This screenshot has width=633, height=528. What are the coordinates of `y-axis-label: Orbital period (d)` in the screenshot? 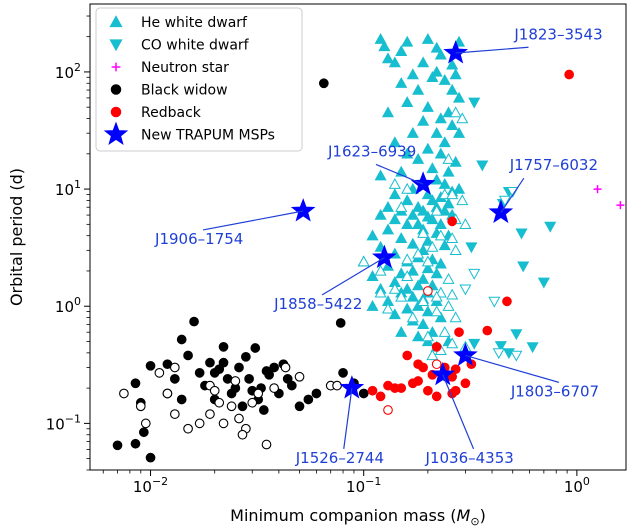 It's located at (16, 237).